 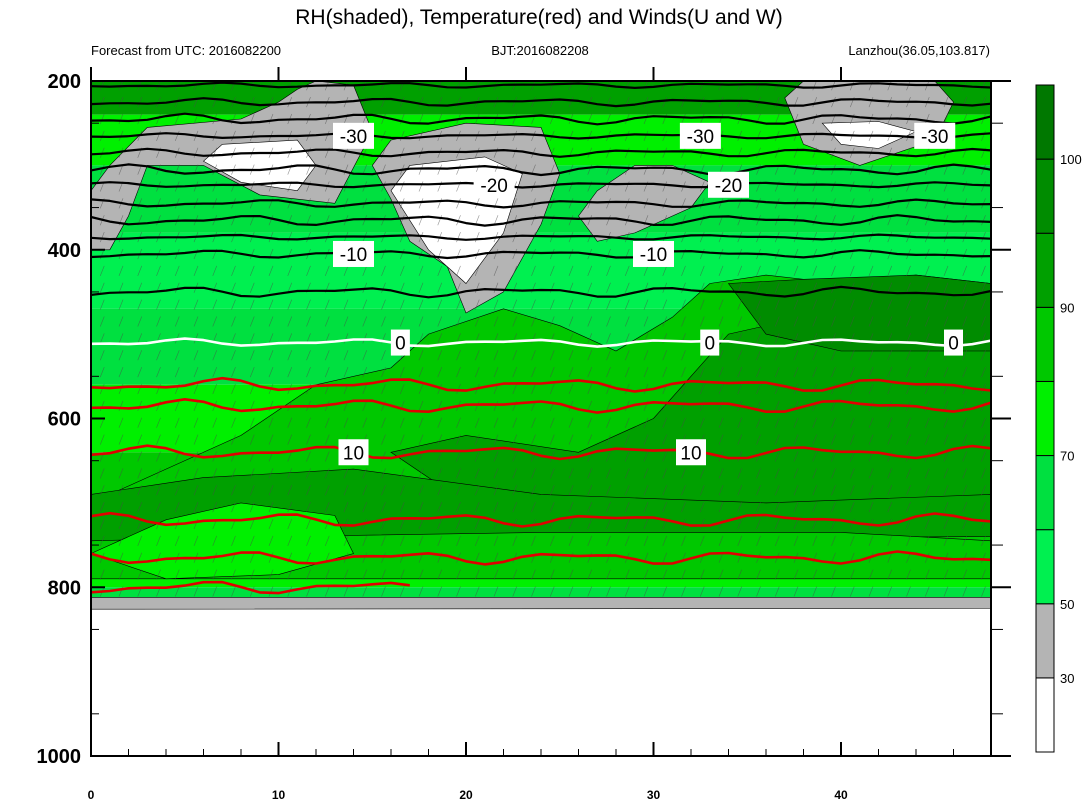 What do you see at coordinates (353, 137) in the screenshot?
I see `contour-label: -30` at bounding box center [353, 137].